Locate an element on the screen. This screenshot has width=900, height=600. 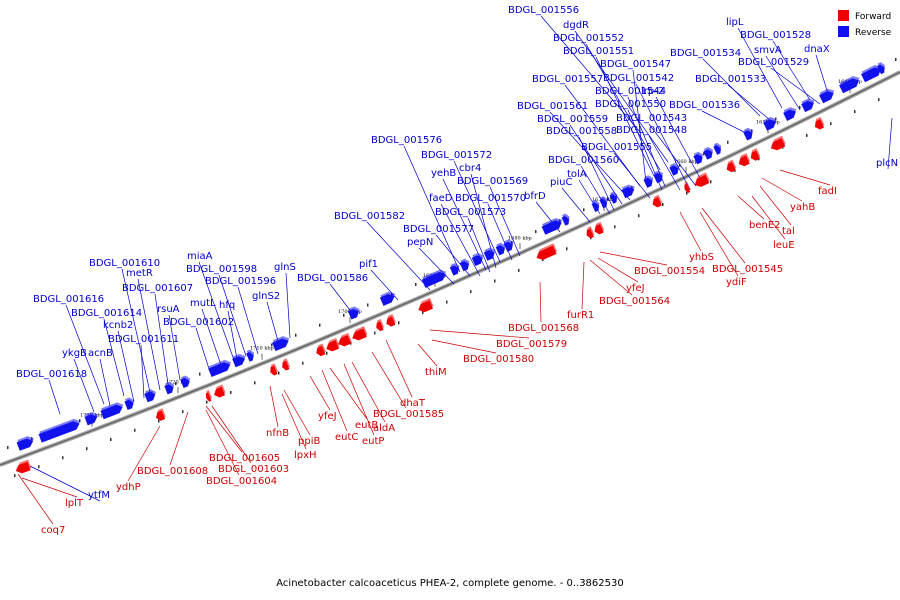
reverse-gene-label: BDGL_001618 is located at coordinates (51, 374).